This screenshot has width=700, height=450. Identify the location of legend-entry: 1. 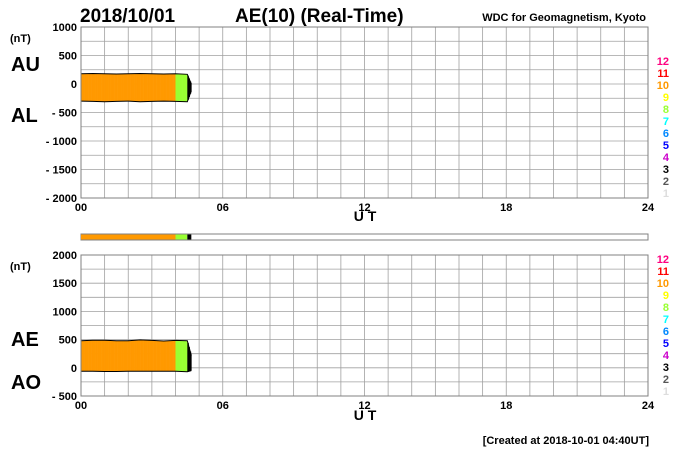
(666, 392).